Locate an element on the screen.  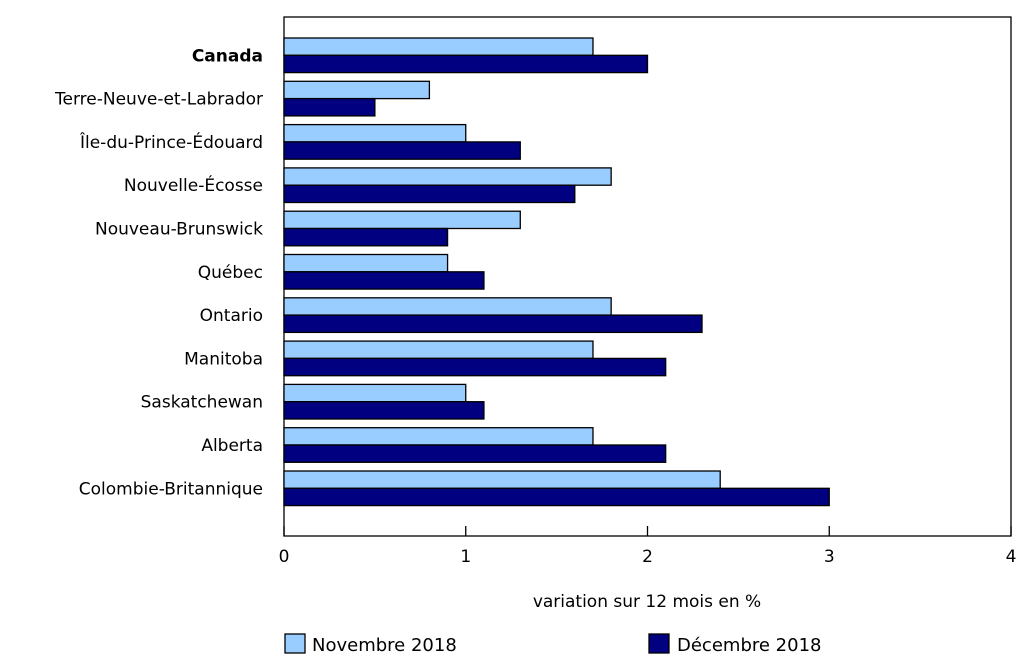
x-tick-label: 3 is located at coordinates (829, 557).